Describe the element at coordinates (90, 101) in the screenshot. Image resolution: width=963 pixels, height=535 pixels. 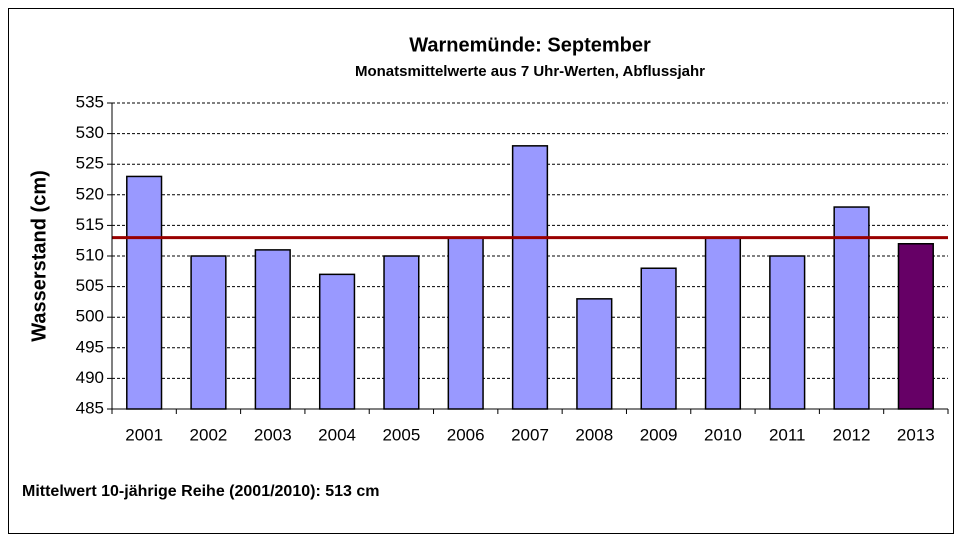
I see `y-tick-label: 535` at that location.